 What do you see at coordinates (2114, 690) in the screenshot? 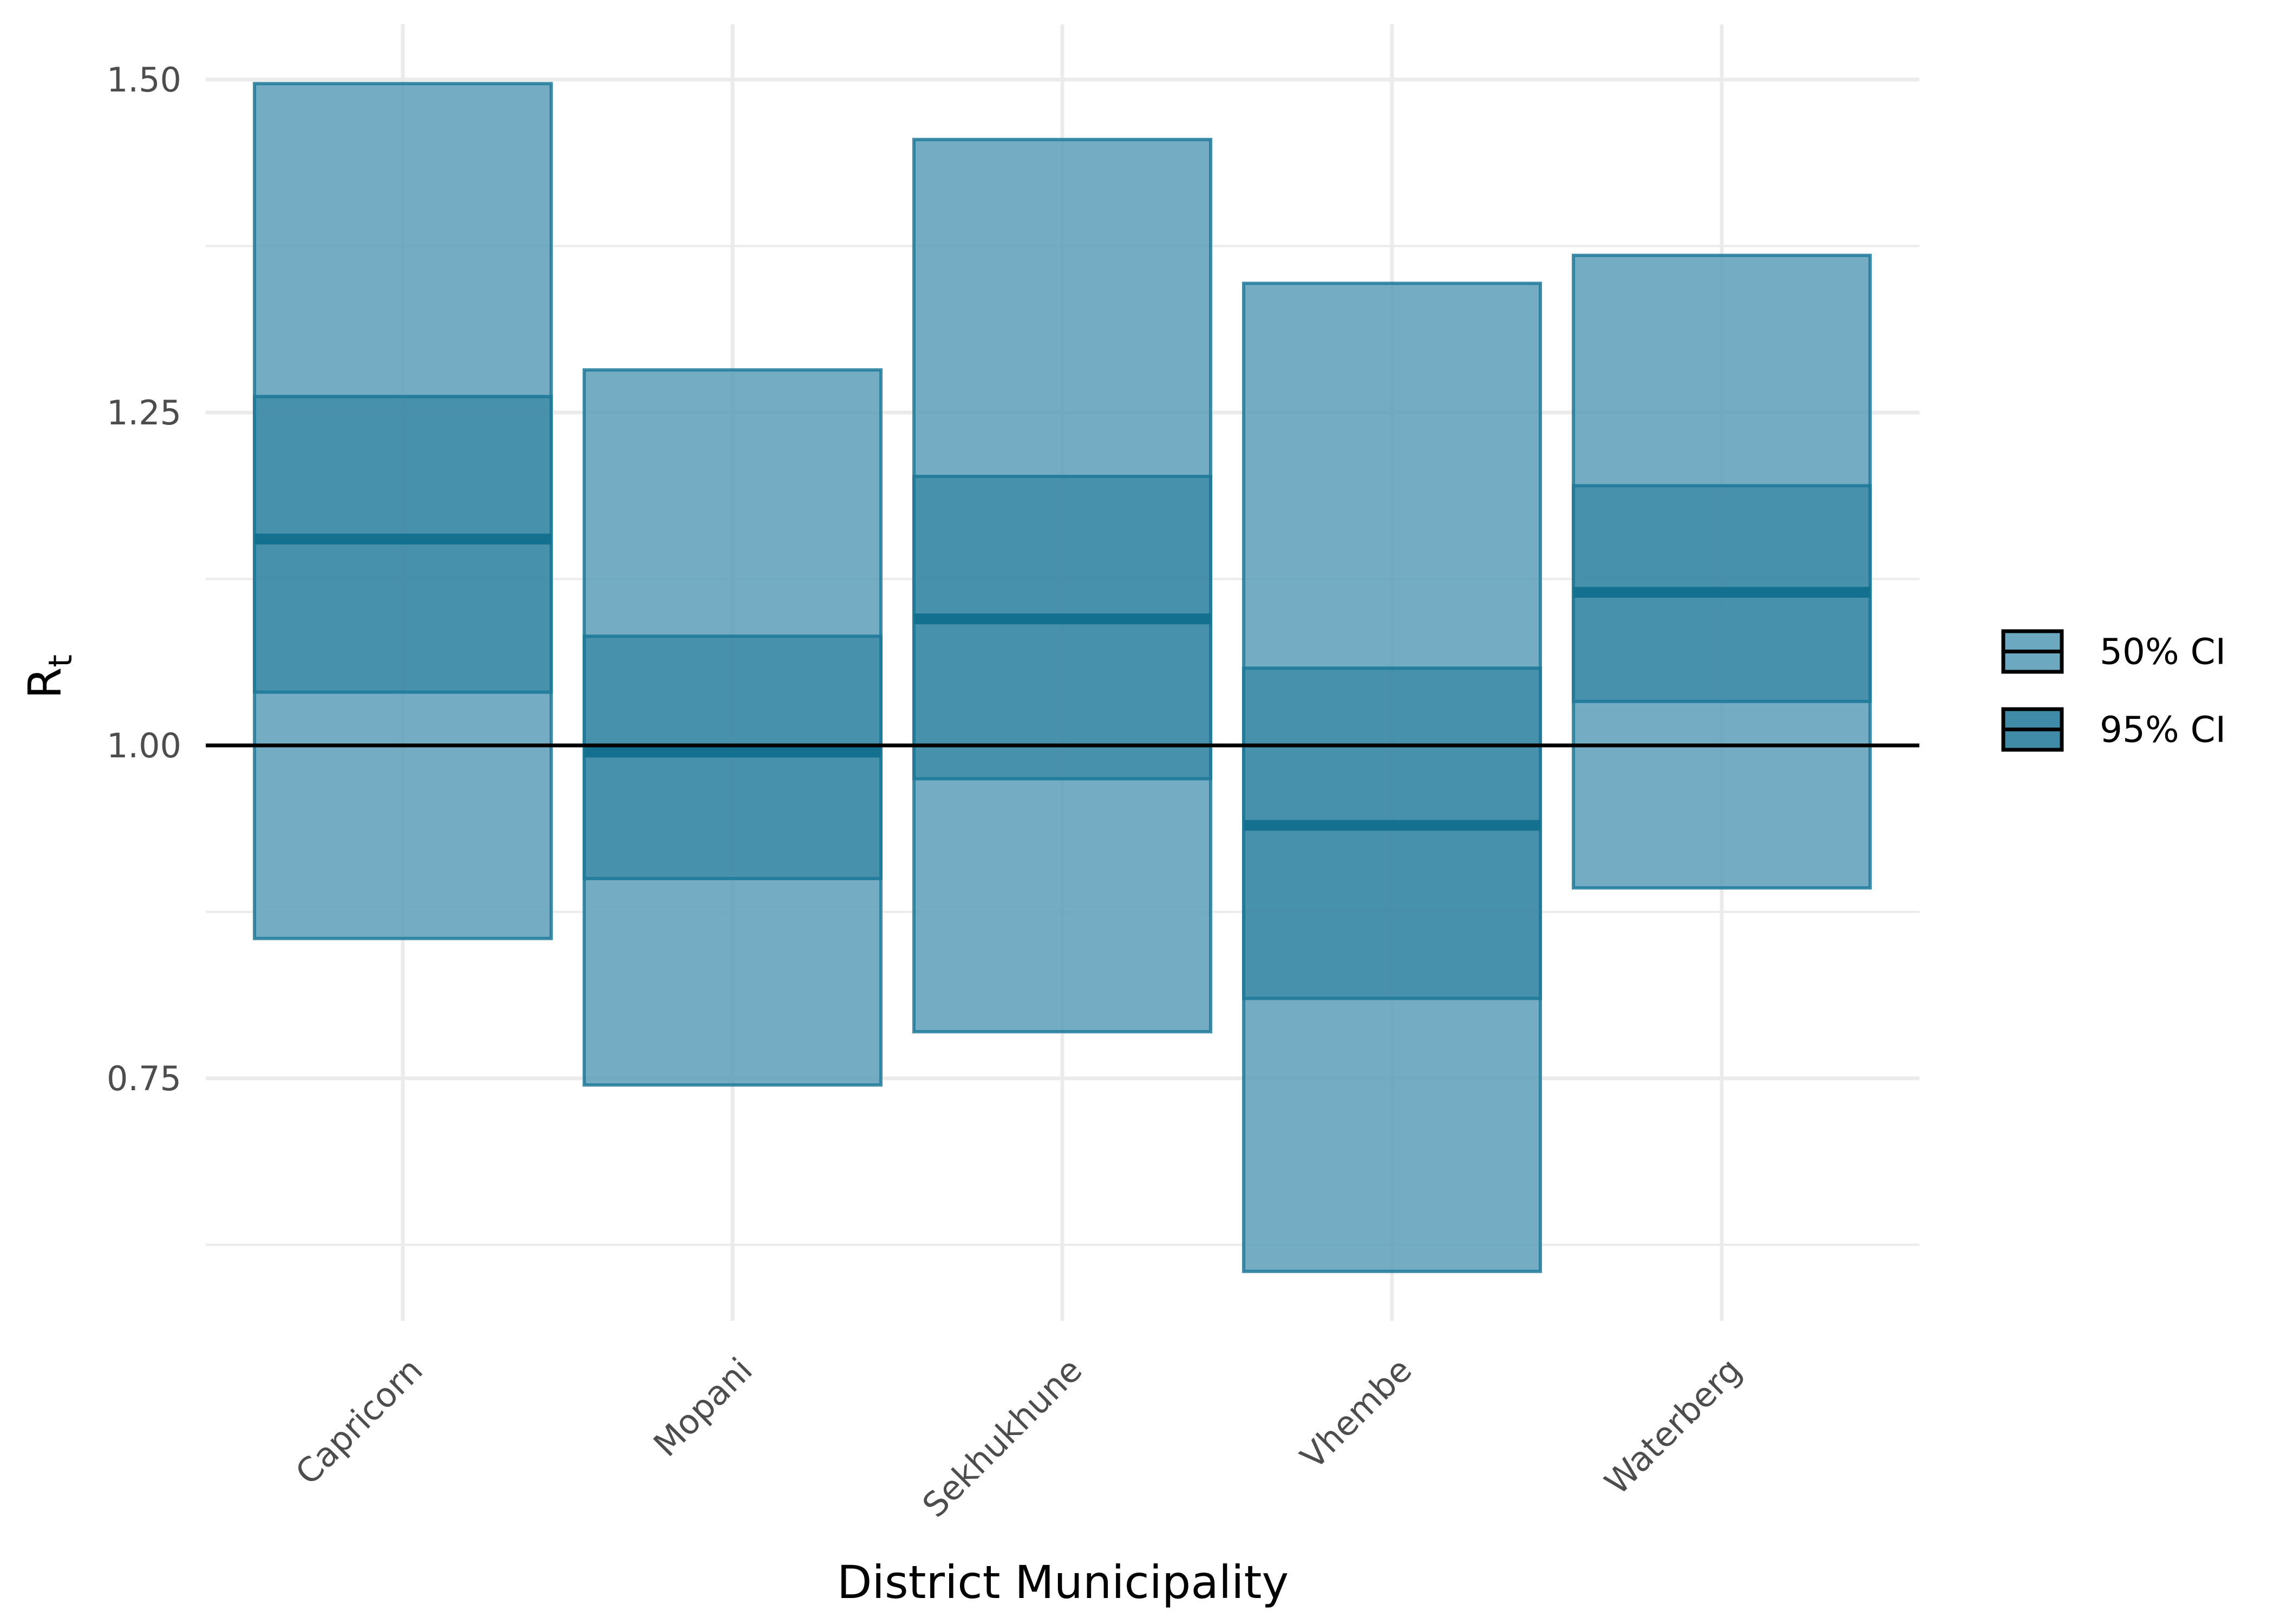
I see `legend: 50% CI 95% CI` at bounding box center [2114, 690].